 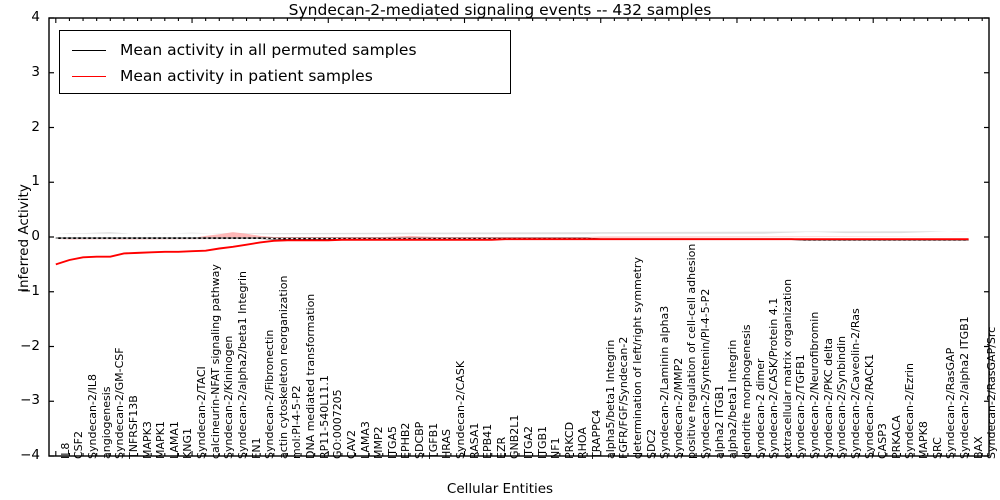 What do you see at coordinates (883, 441) in the screenshot?
I see `x-tick-label: CASP3` at bounding box center [883, 441].